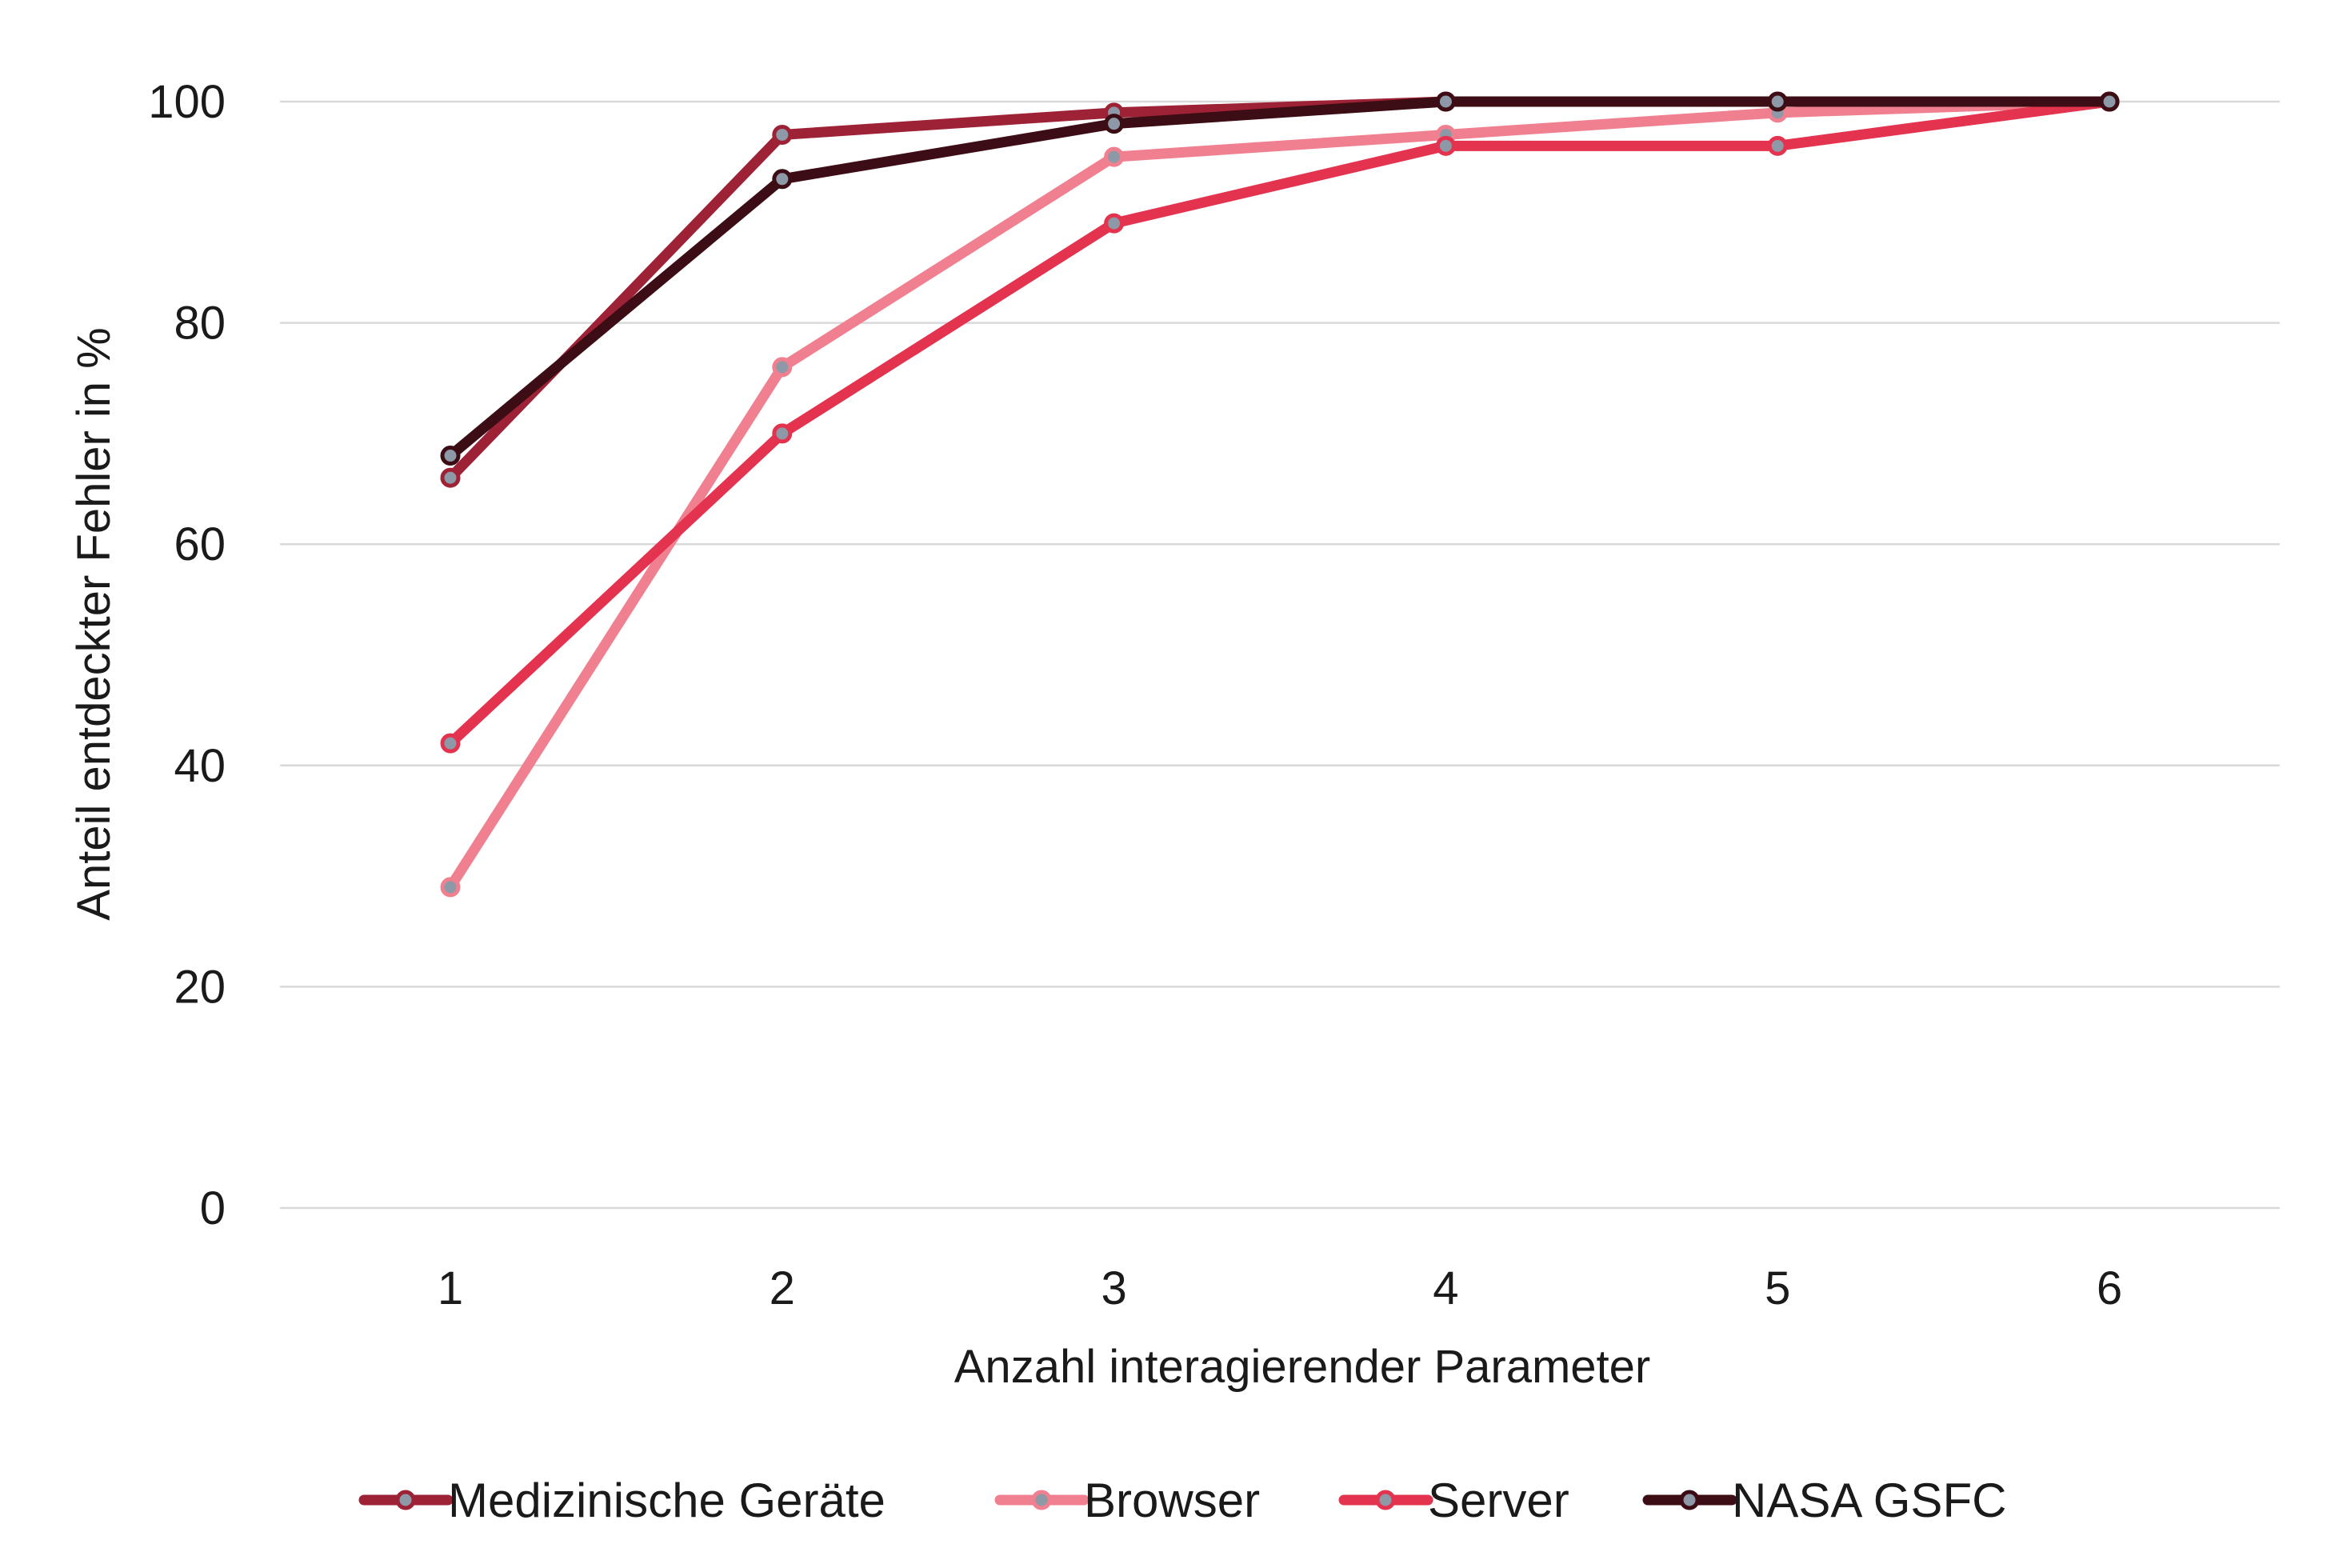 This screenshot has width=2347, height=1568. Describe the element at coordinates (200, 544) in the screenshot. I see `y-tick-label: 60` at that location.